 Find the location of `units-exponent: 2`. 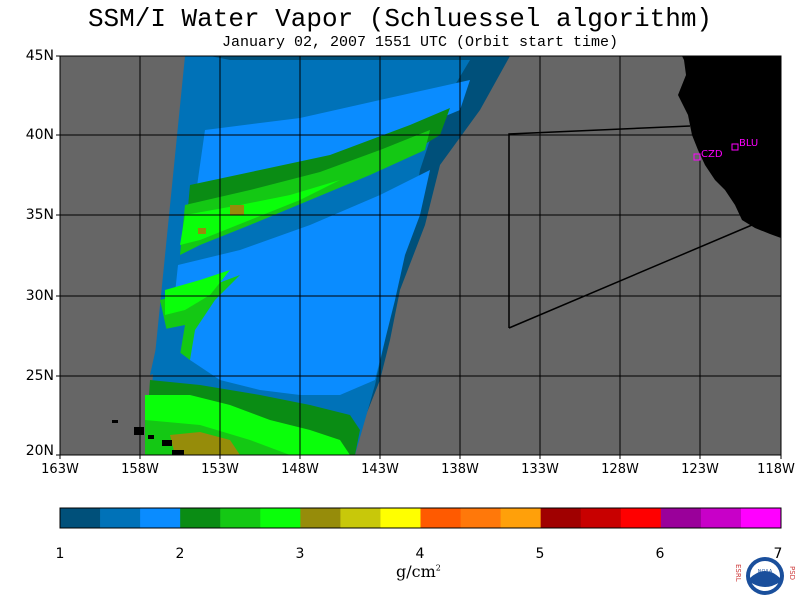

units-exponent: 2 is located at coordinates (438, 568).